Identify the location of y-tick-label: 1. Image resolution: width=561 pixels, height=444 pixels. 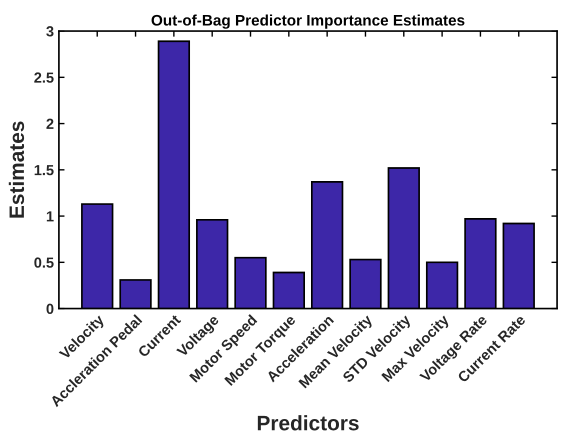
(50, 216).